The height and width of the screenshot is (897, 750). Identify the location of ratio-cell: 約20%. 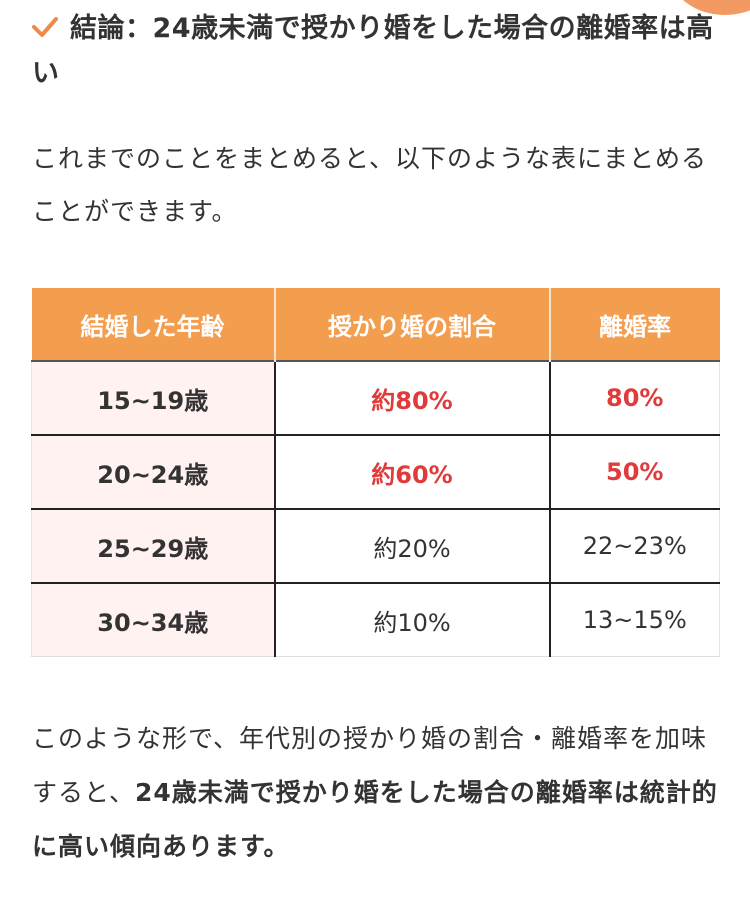
(411, 545).